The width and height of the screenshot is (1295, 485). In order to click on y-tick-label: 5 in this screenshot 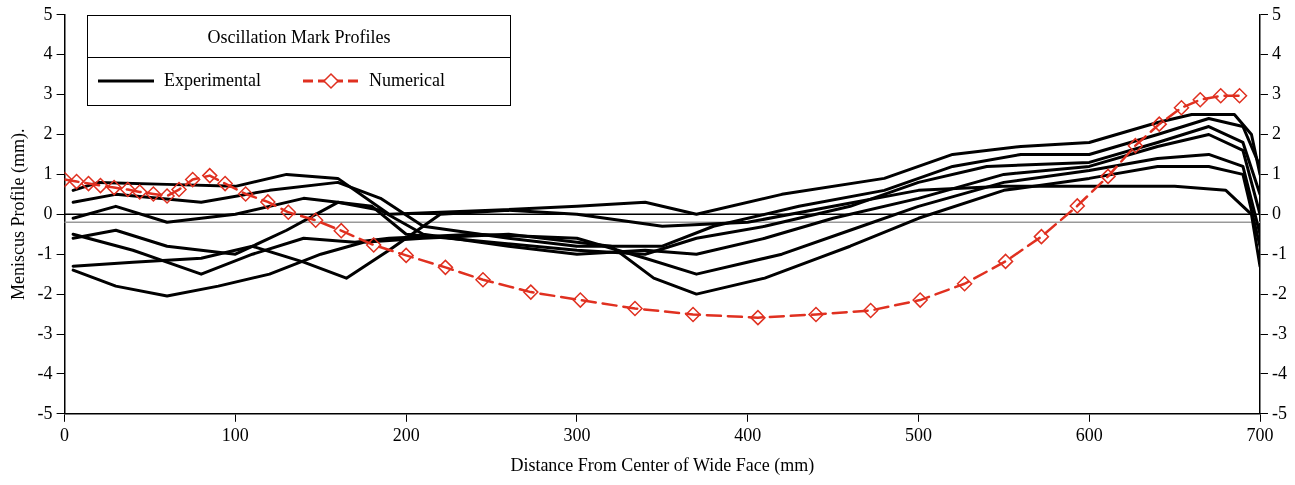, I will do `click(48, 13)`.